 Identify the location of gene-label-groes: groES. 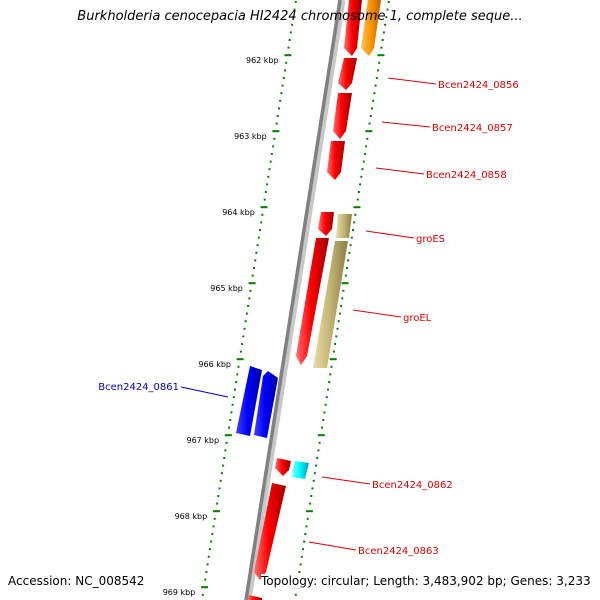
(430, 239).